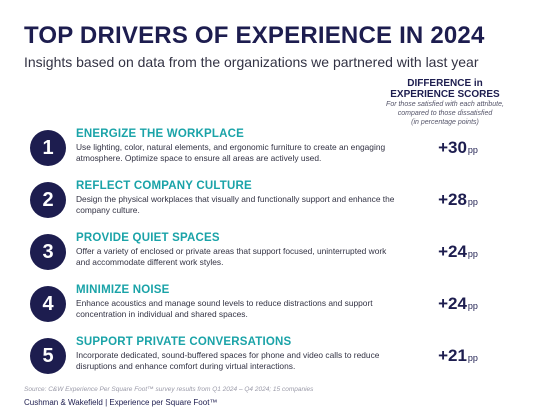  Describe the element at coordinates (48, 148) in the screenshot. I see `driver-number-badge: 1` at that location.